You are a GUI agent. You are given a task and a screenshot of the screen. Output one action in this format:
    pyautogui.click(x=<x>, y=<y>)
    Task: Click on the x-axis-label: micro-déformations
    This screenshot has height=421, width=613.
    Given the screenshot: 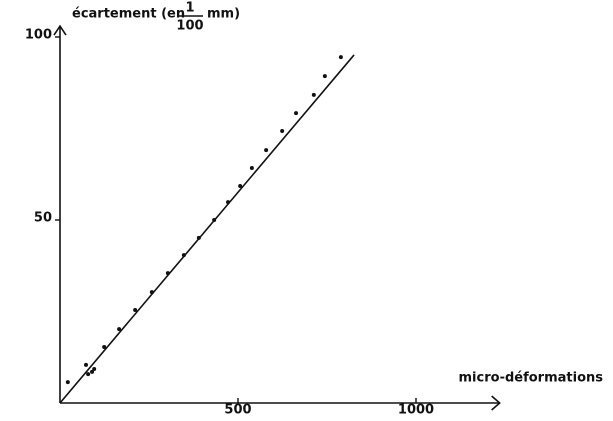 What is the action you would take?
    pyautogui.click(x=531, y=378)
    